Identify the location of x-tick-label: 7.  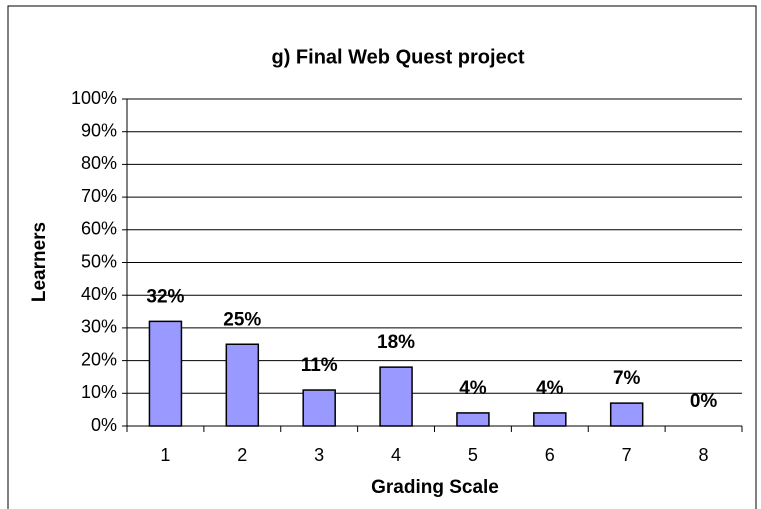
(627, 455).